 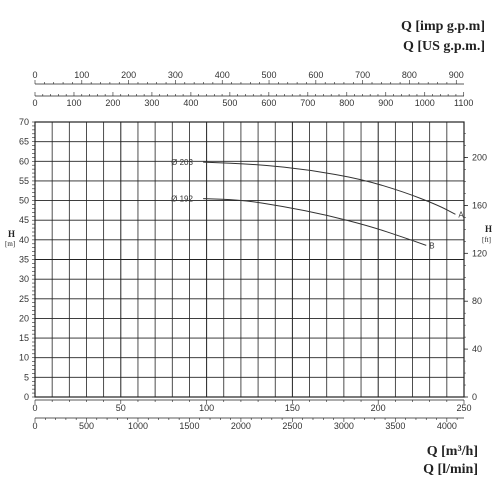 I want to click on lmin-tick-label: 2500, so click(x=292, y=426).